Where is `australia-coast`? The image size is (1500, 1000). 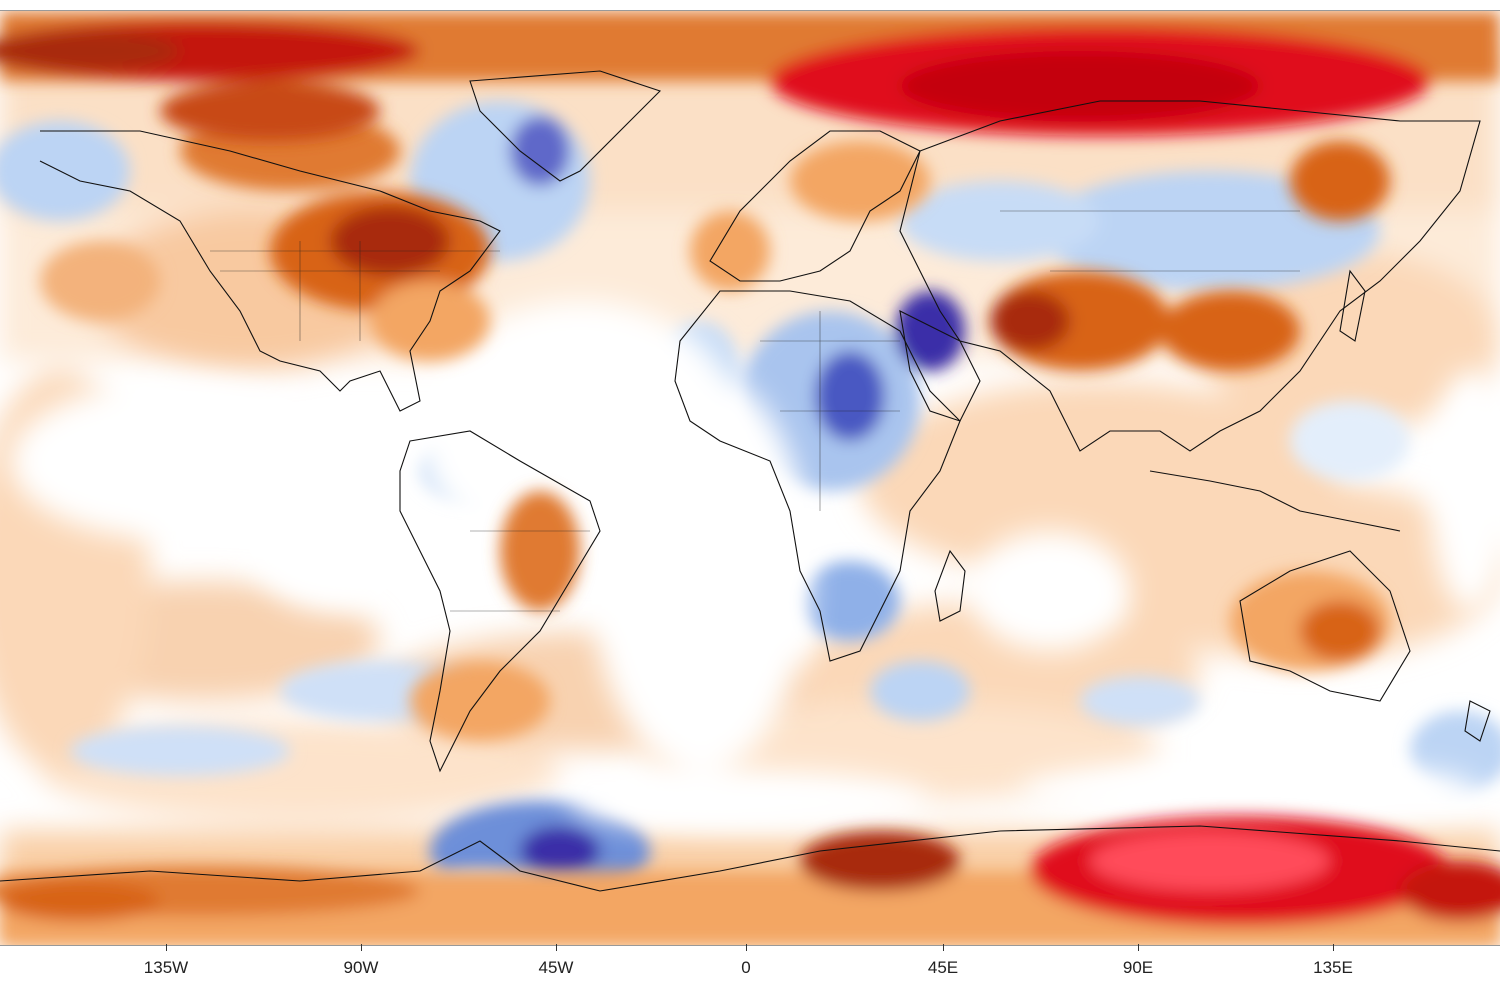
australia-coast is located at coordinates (1325, 626).